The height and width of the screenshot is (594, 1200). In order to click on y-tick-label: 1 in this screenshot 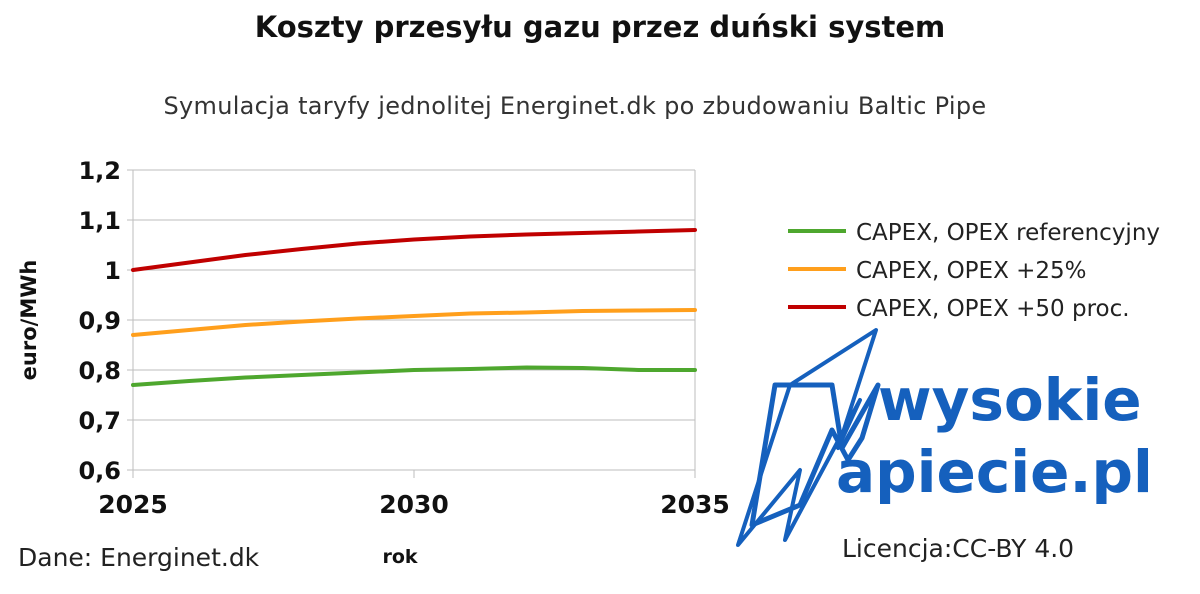, I will do `click(112, 271)`.